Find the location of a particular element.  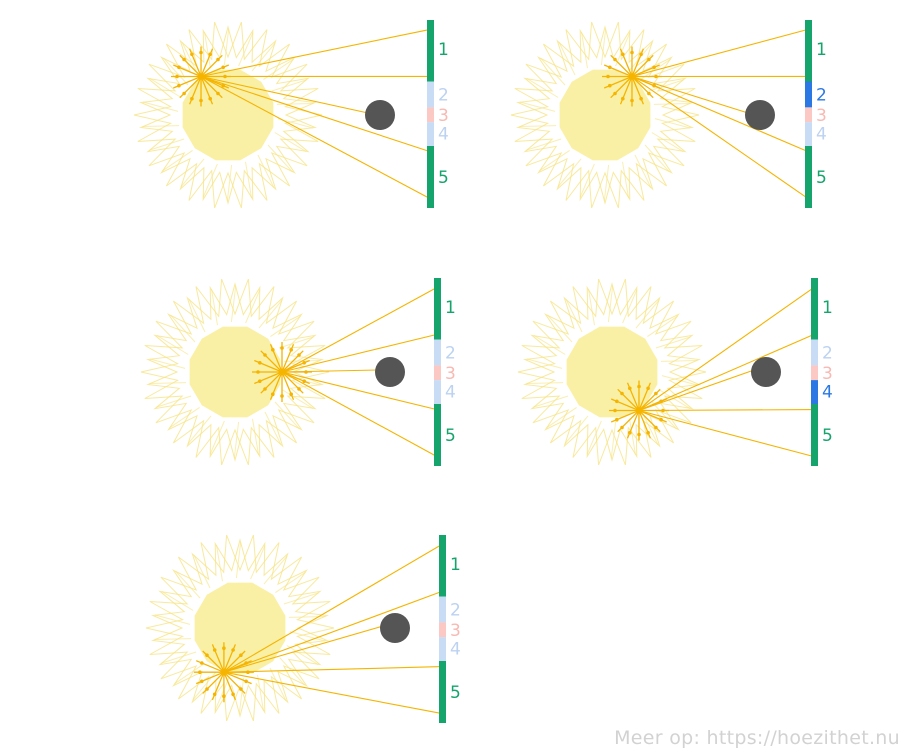

panel-4: 1 234 5 is located at coordinates (675, 372).